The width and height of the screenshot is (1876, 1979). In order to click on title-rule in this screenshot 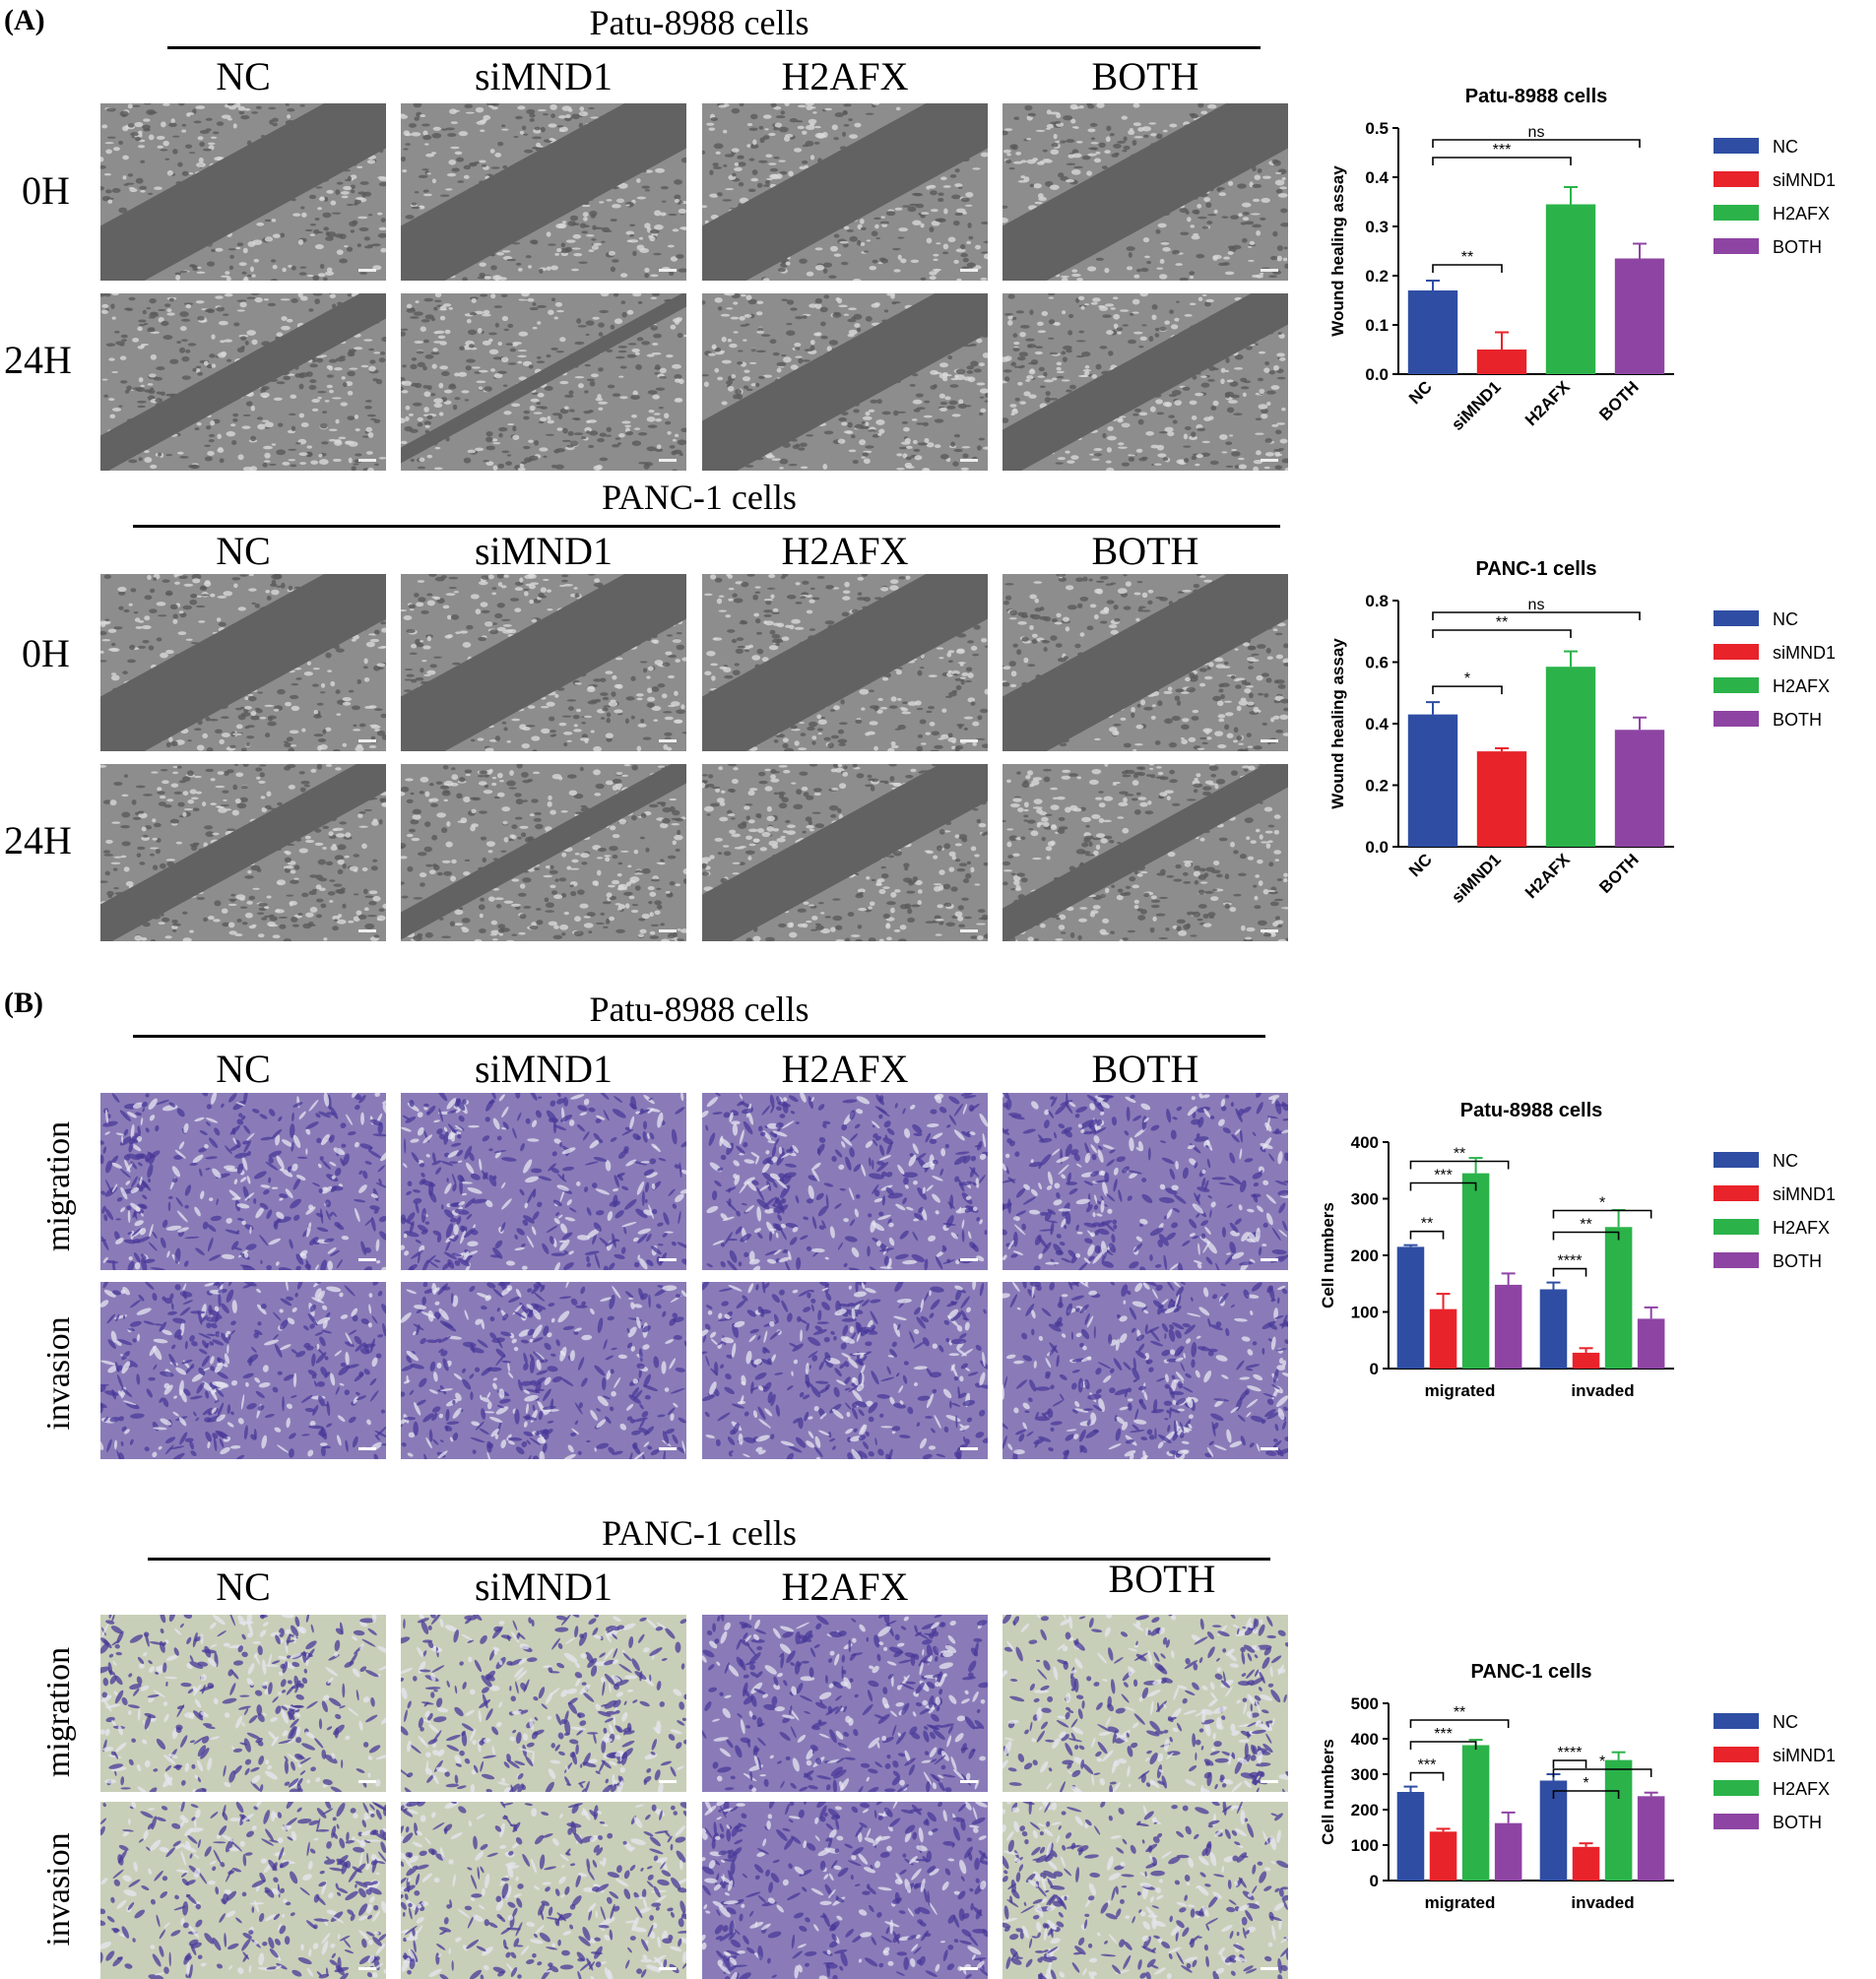, I will do `click(714, 47)`.